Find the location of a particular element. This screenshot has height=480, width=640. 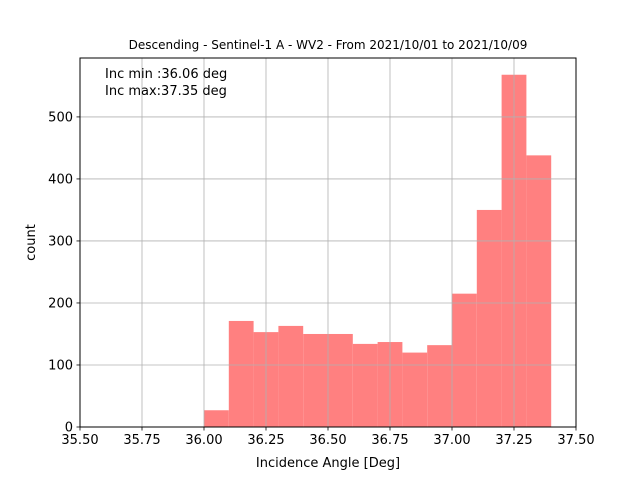

x-tick-label: 36.50 is located at coordinates (327, 440).